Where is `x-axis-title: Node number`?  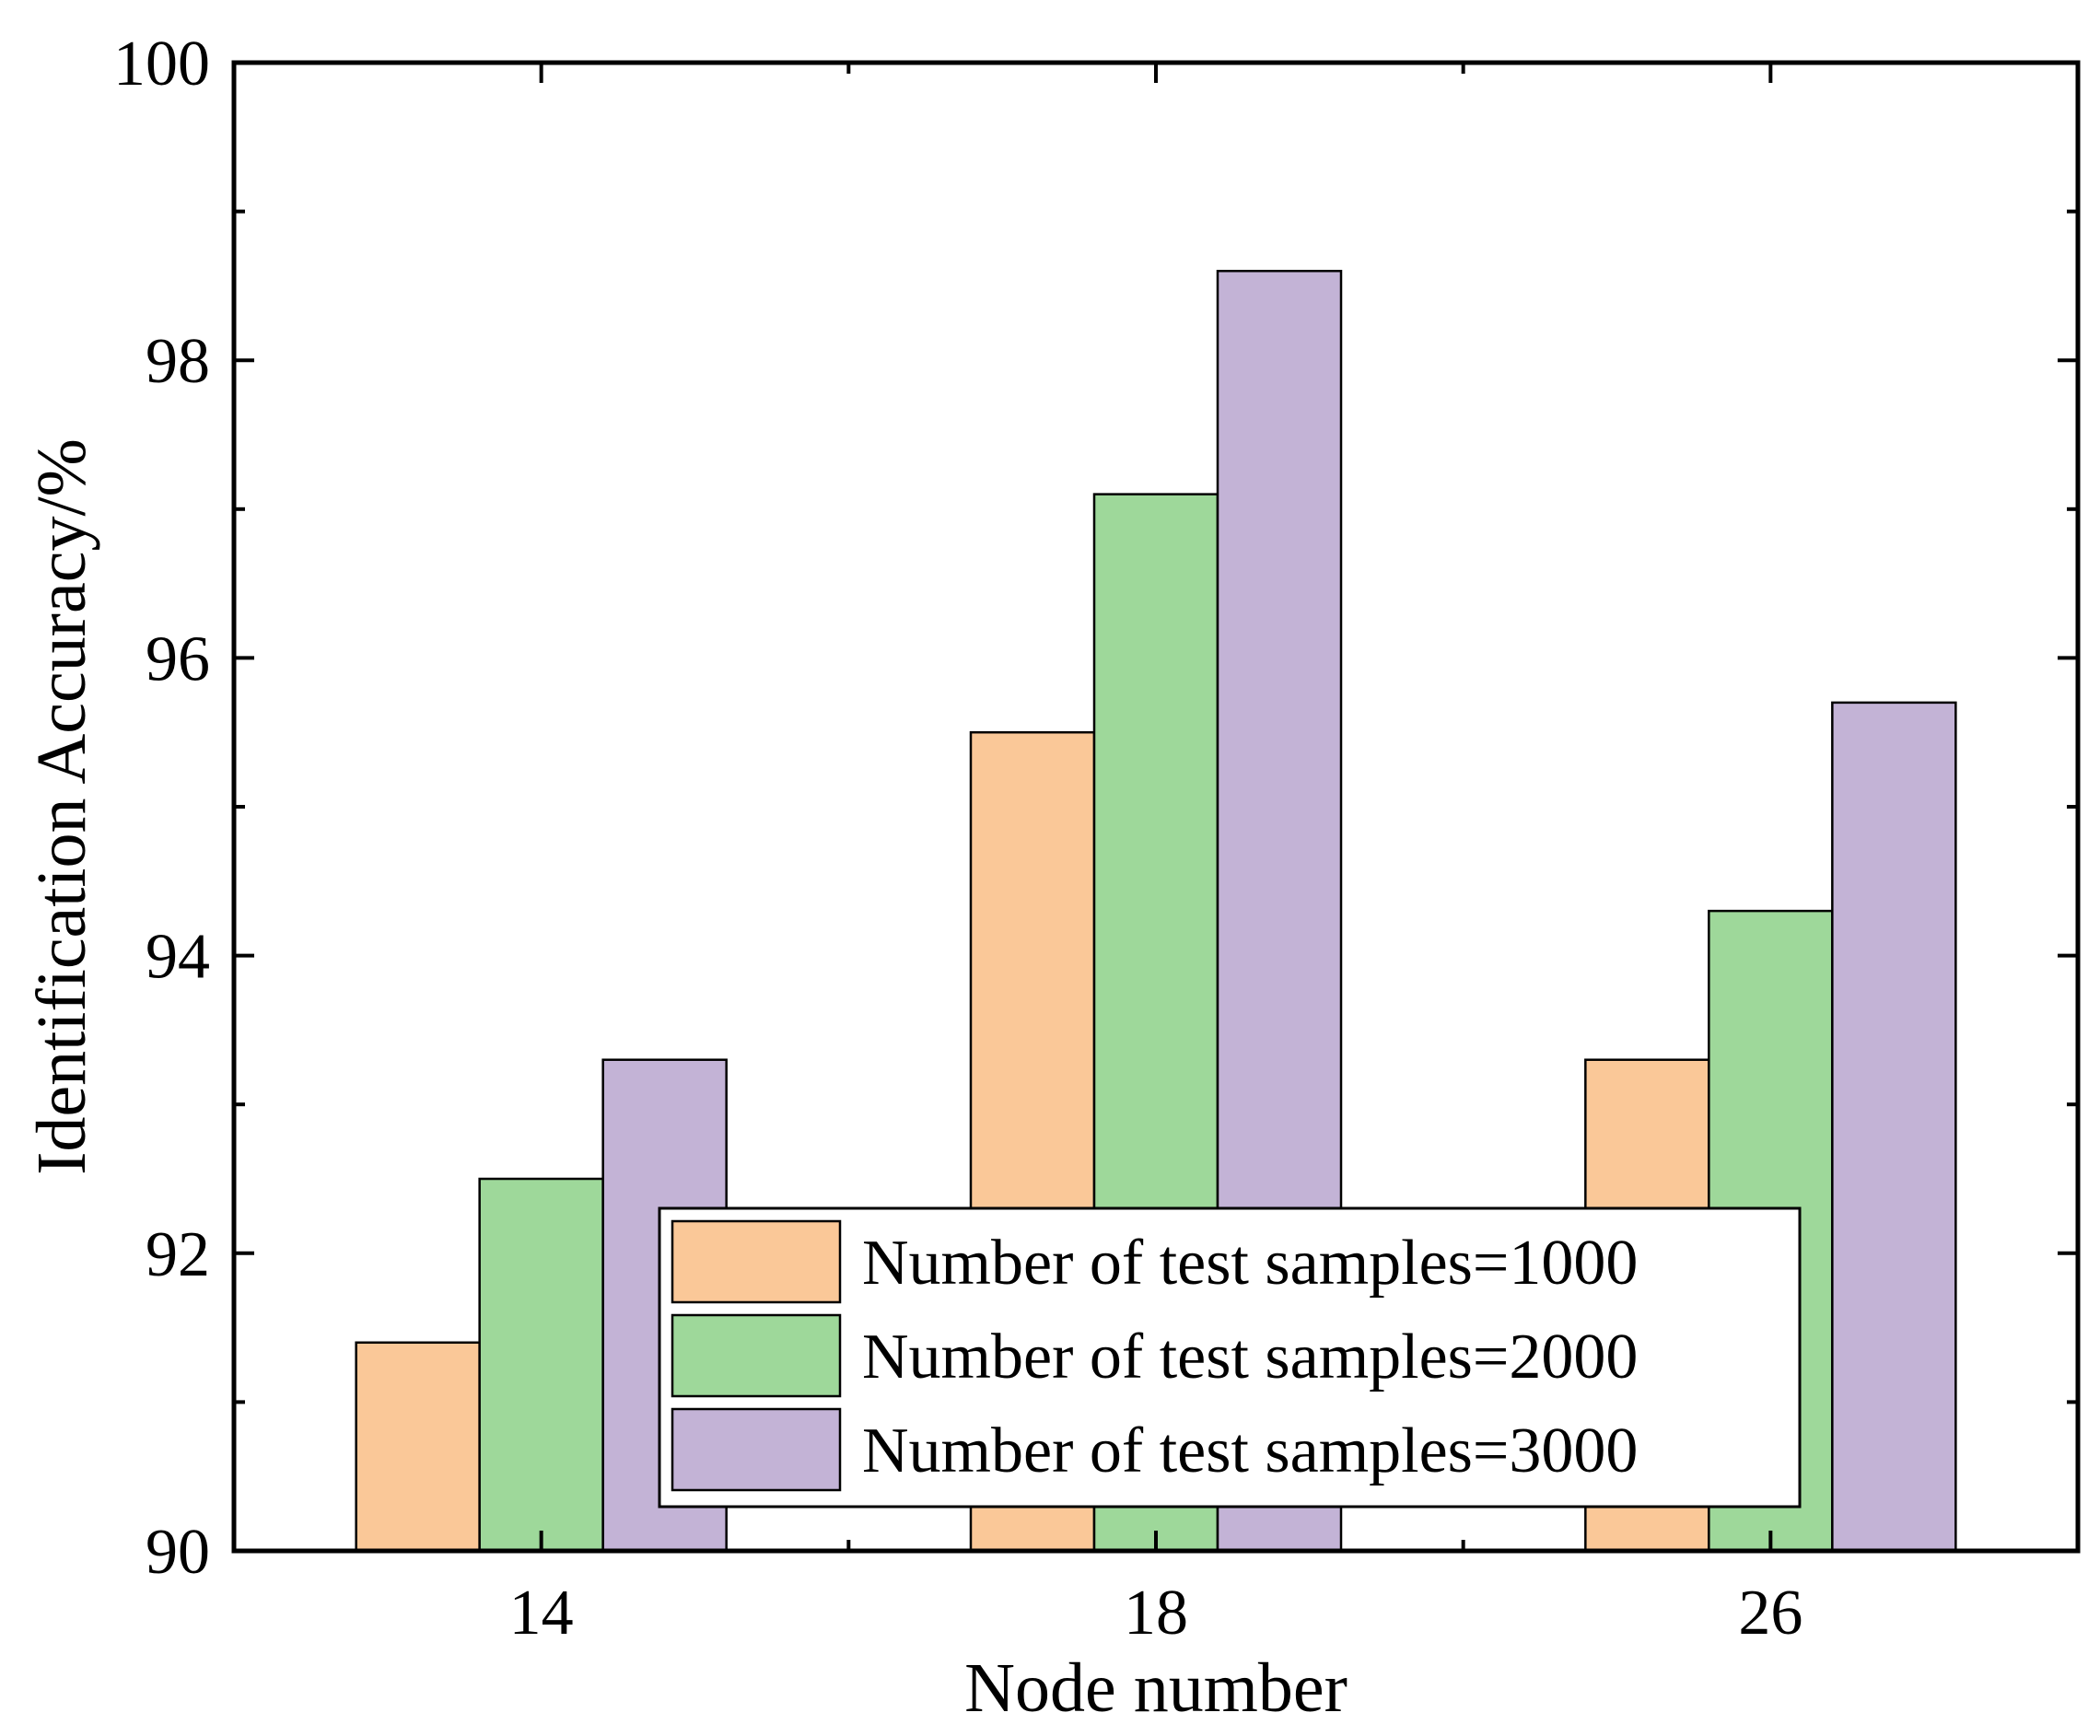 x-axis-title: Node number is located at coordinates (1156, 1688).